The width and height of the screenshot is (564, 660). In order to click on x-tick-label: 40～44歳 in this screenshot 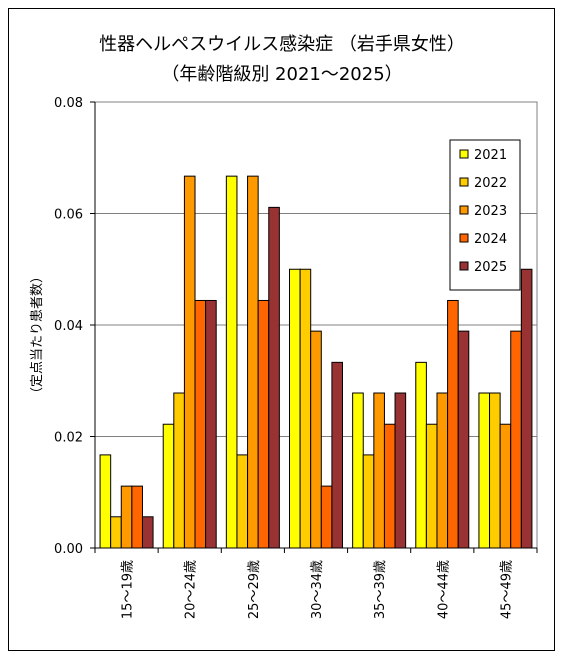, I will do `click(443, 589)`.